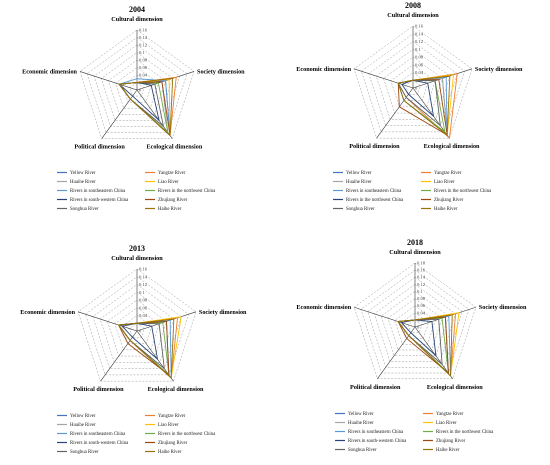 Image resolution: width=550 pixels, height=465 pixels. I want to click on tick-label: 0.12, so click(143, 45).